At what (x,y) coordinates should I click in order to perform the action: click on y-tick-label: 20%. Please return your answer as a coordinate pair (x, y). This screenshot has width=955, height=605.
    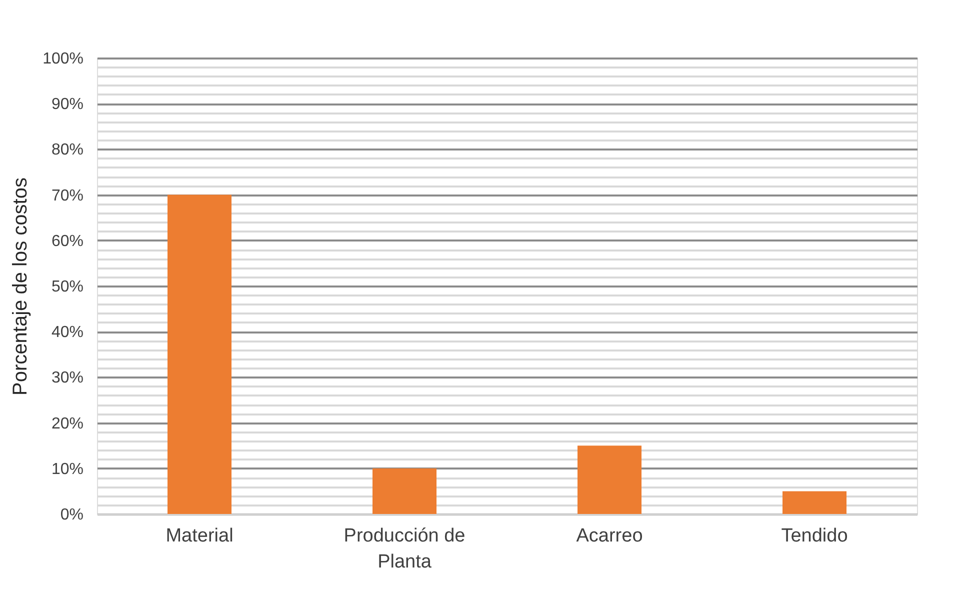
    Looking at the image, I should click on (67, 423).